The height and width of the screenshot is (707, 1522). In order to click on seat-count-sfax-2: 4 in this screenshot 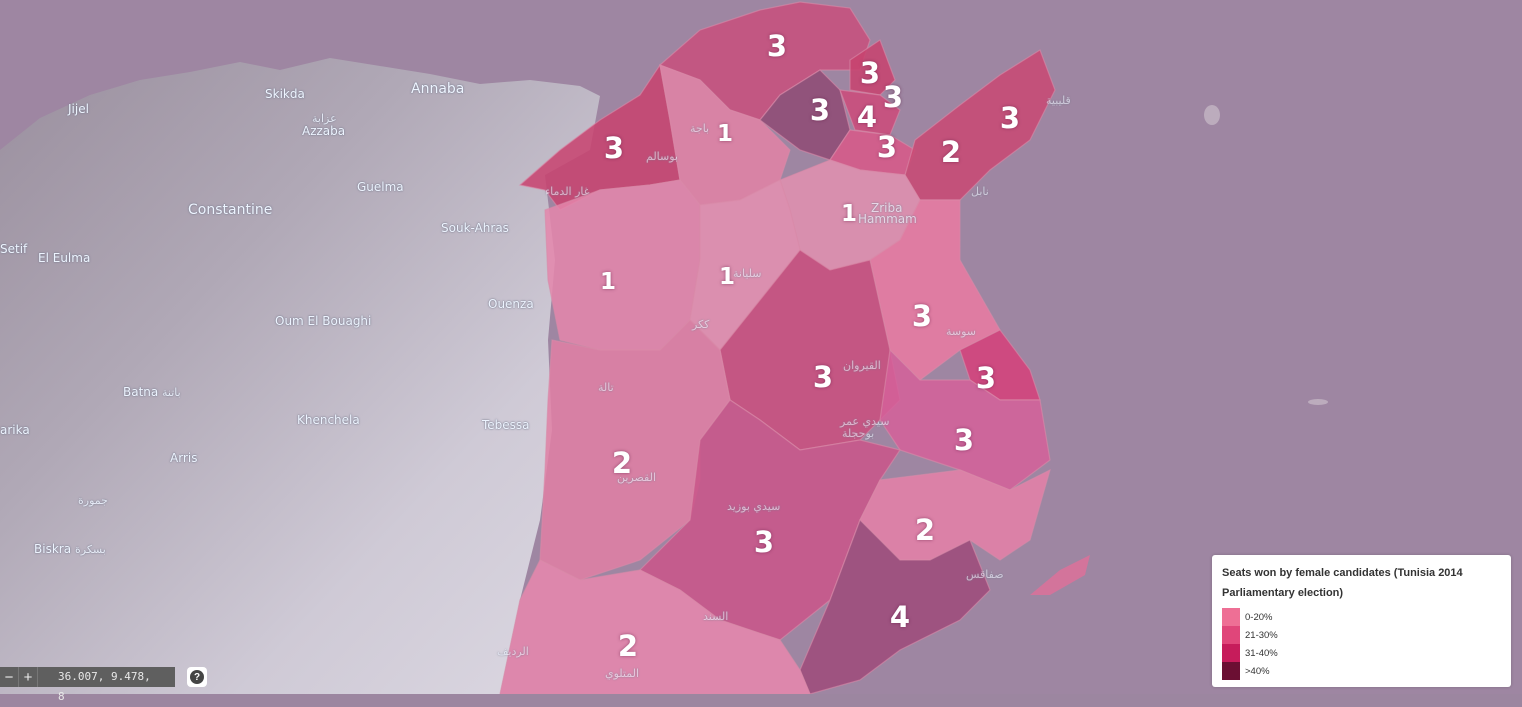, I will do `click(900, 617)`.